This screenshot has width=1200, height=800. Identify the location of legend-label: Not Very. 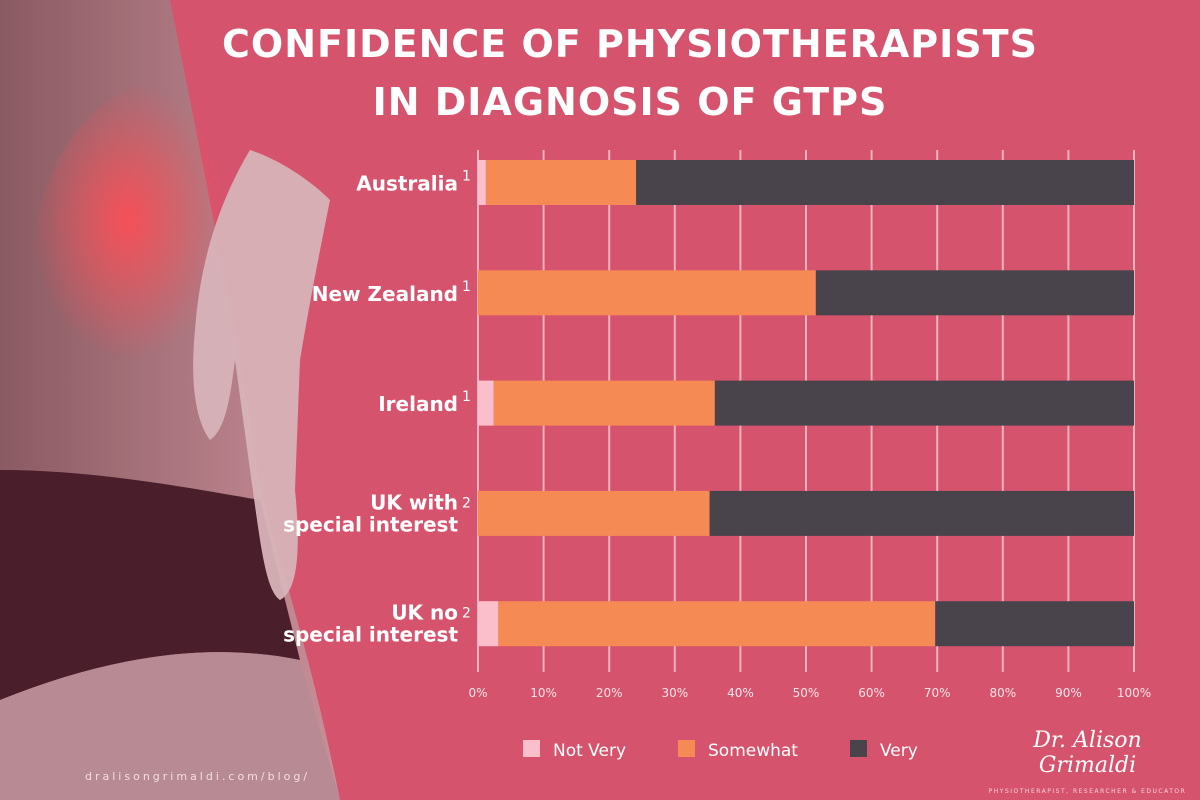
(589, 751).